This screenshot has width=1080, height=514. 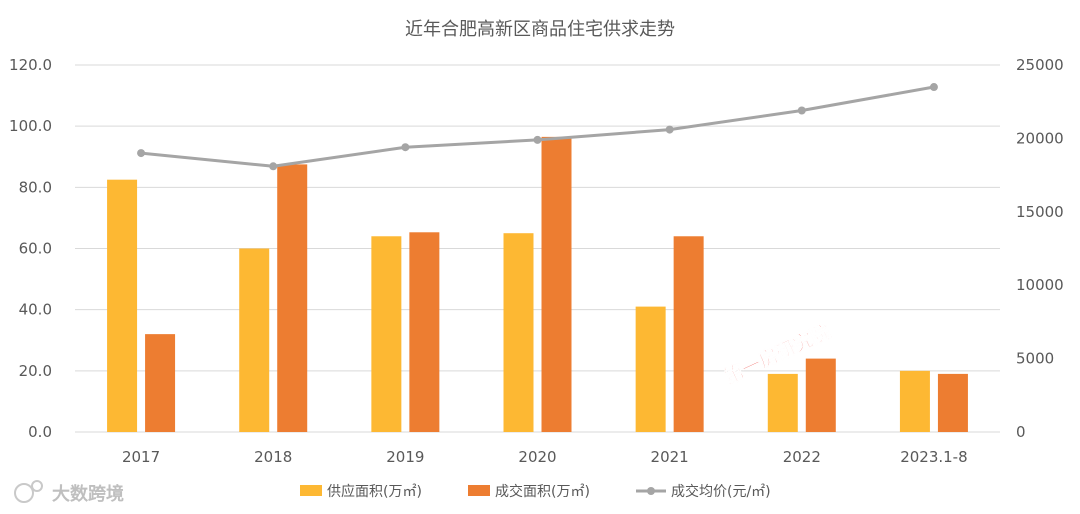 I want to click on right-axis-tick-label: 20000, so click(x=1040, y=138).